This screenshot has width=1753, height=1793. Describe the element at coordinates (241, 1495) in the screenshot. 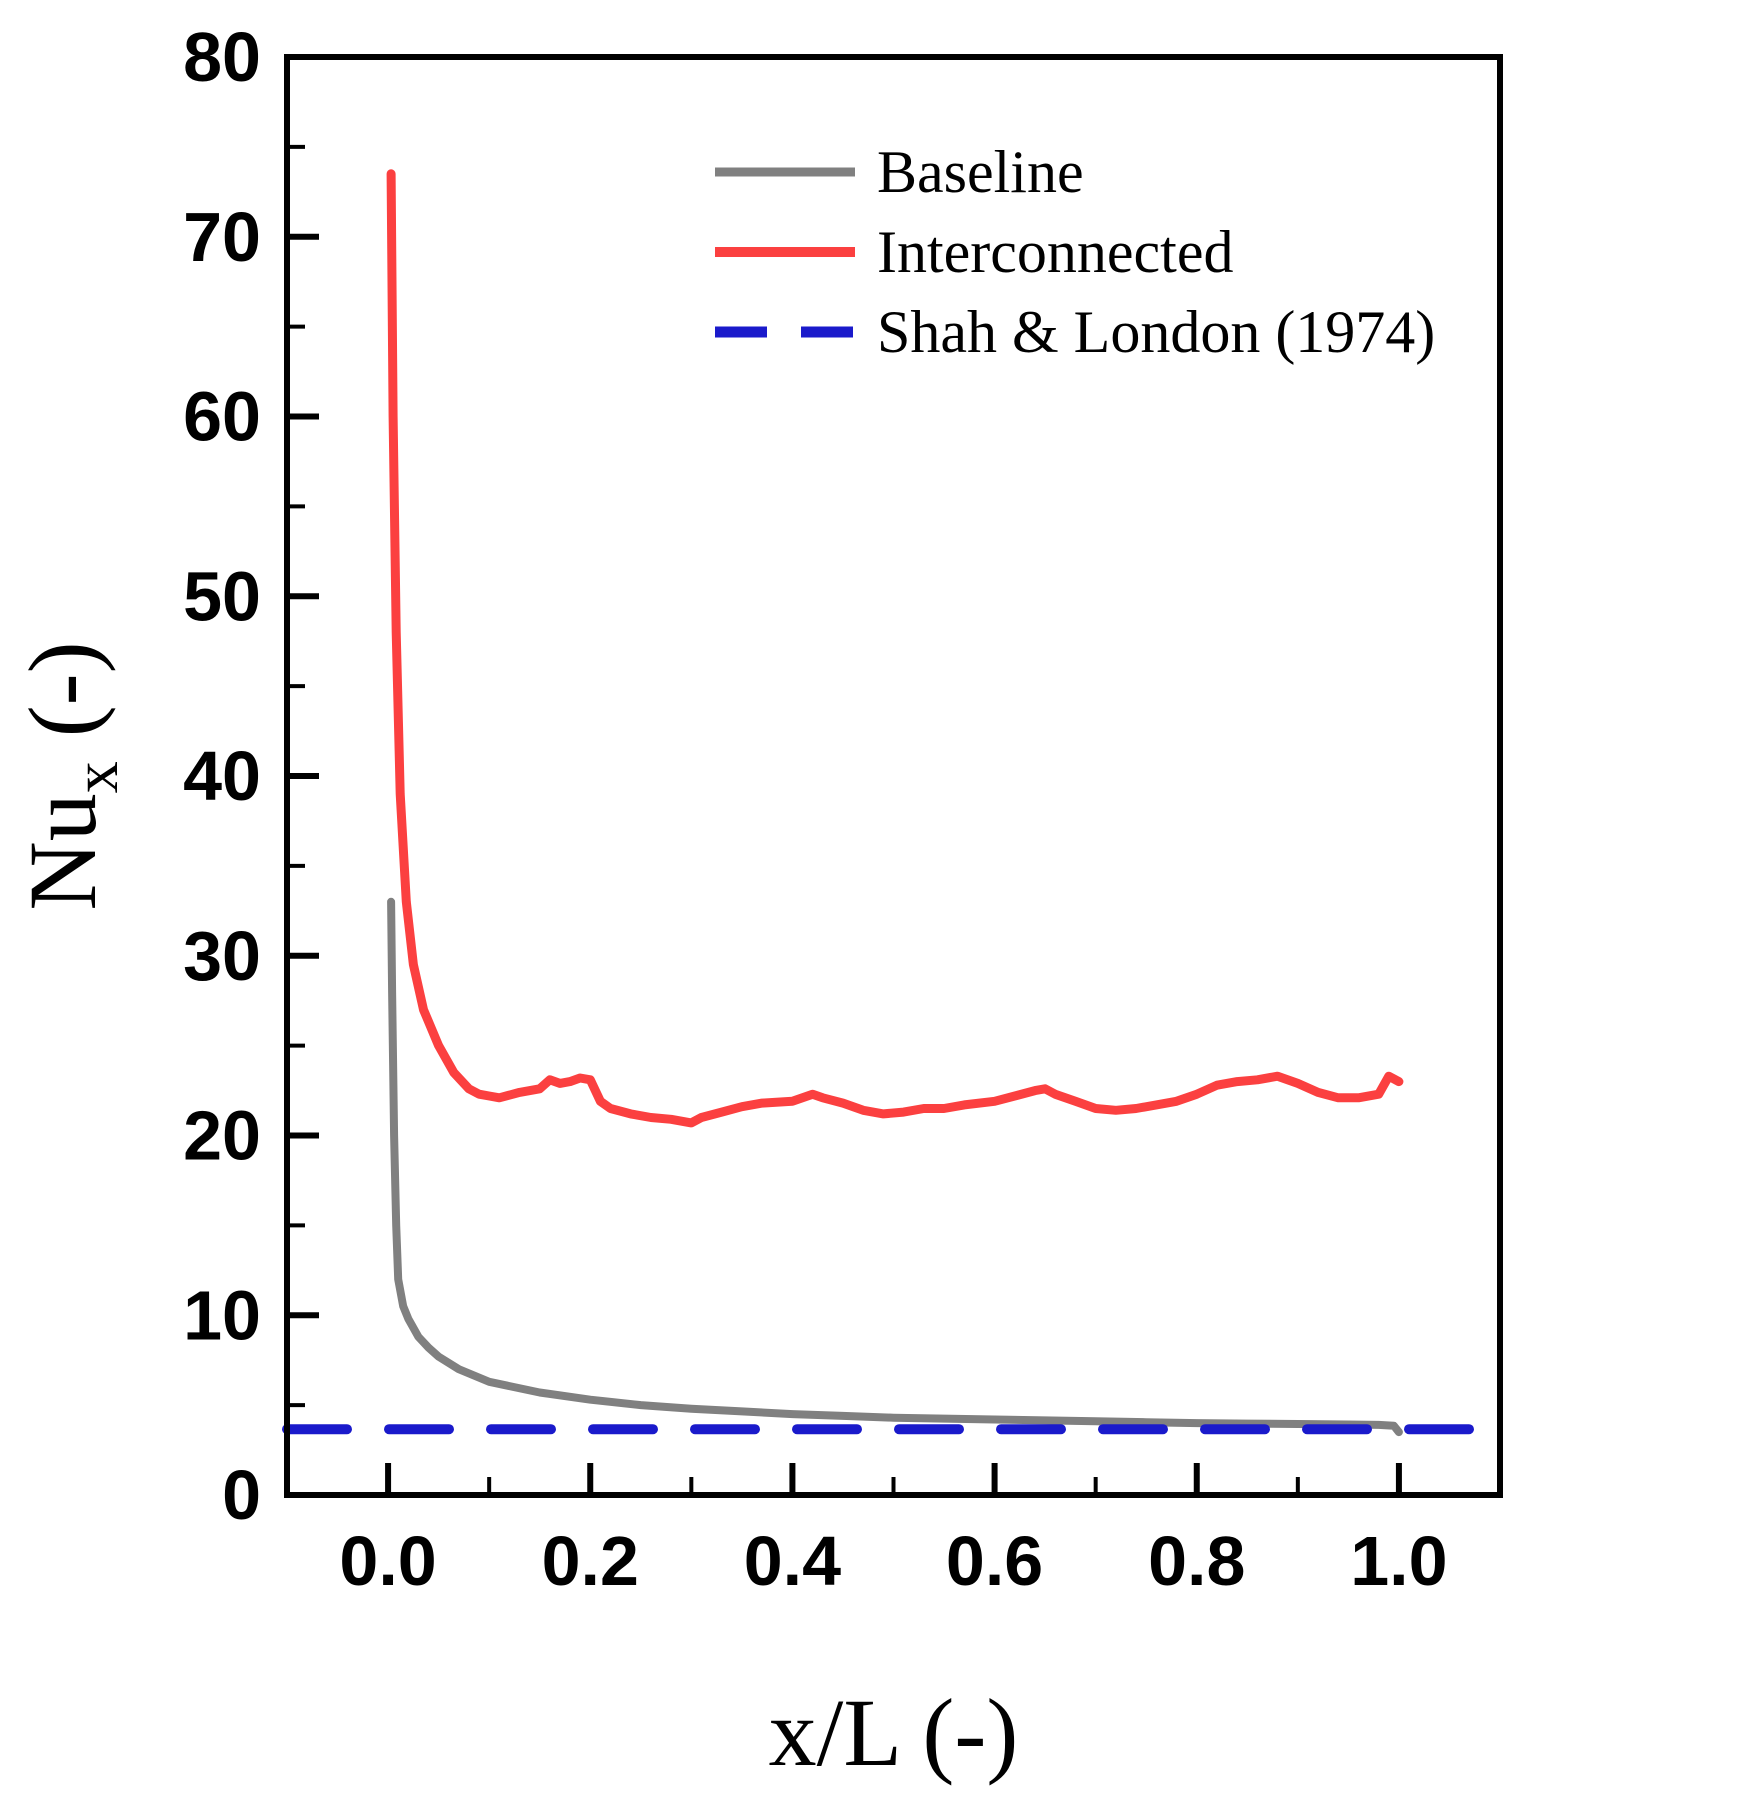

I see `y-tick-label: 0` at that location.